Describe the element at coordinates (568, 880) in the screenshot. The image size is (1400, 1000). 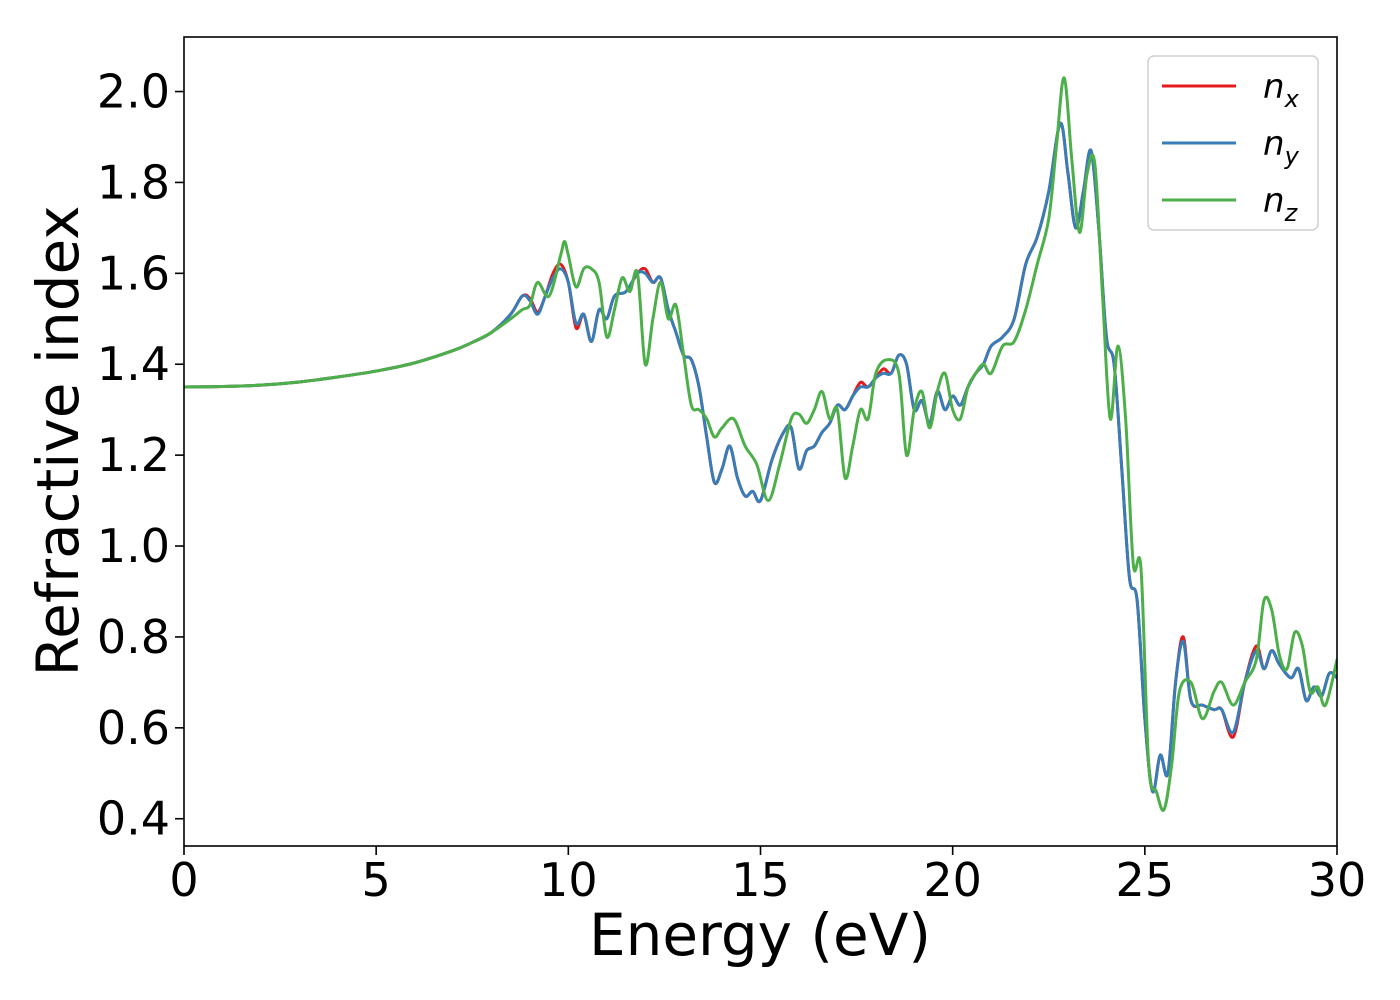
I see `x-tick-label: 10` at that location.